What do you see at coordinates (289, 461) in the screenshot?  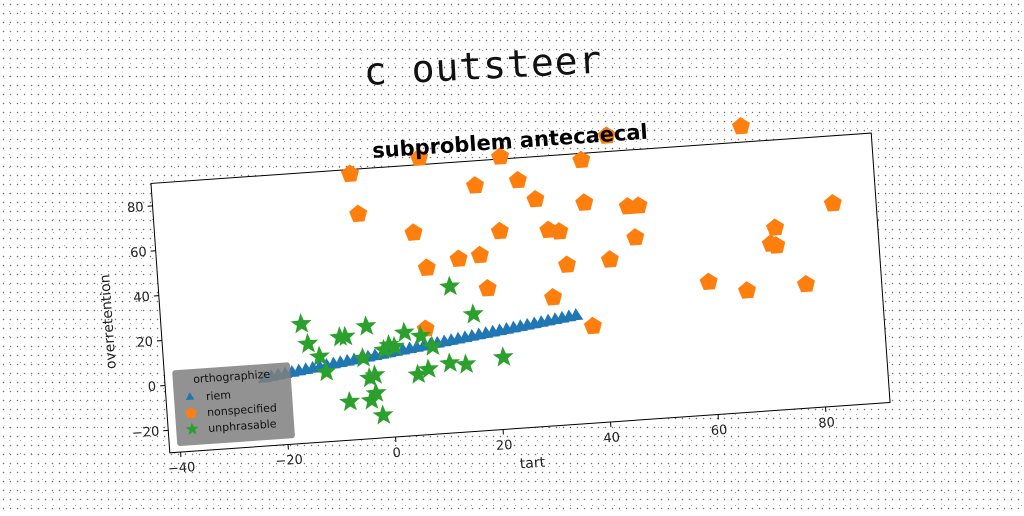 I see `x-tick-label: −20` at bounding box center [289, 461].